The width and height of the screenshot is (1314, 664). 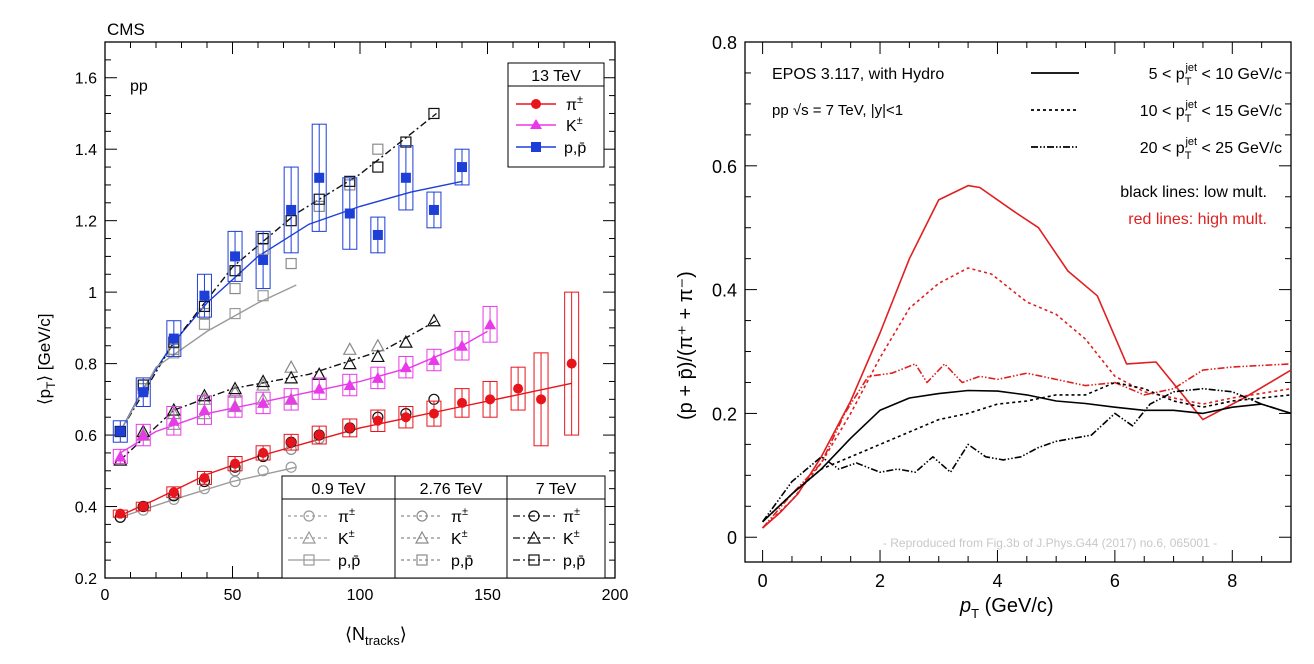 I want to click on legend-pion13-label-main: π, so click(x=571, y=105).